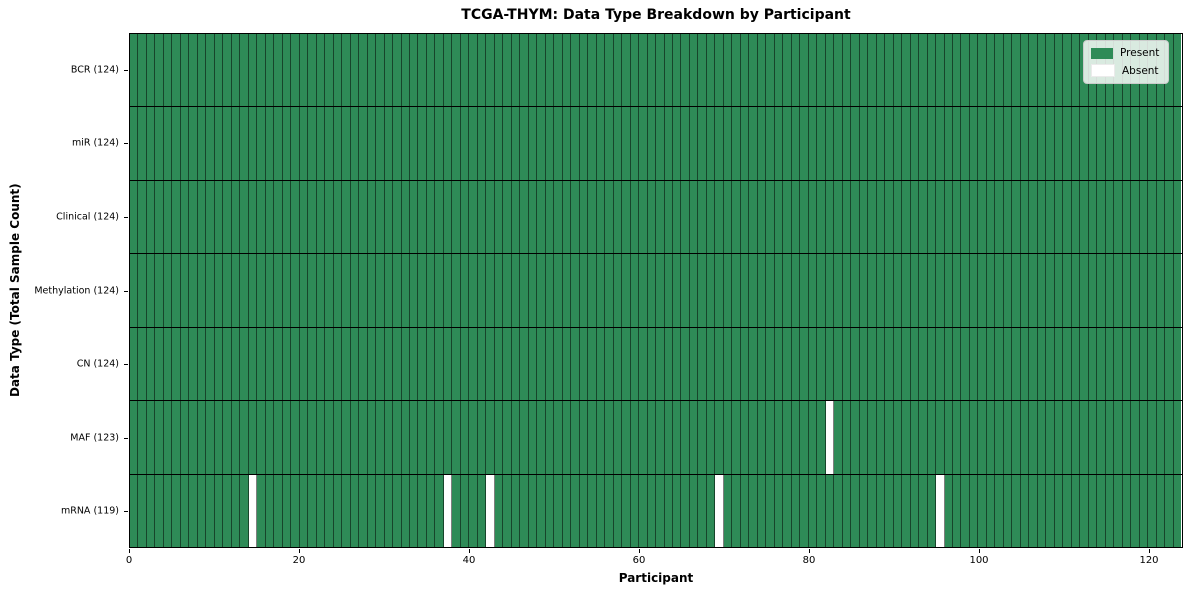 The image size is (1200, 600). Describe the element at coordinates (809, 560) in the screenshot. I see `x-tick-label: 80` at that location.